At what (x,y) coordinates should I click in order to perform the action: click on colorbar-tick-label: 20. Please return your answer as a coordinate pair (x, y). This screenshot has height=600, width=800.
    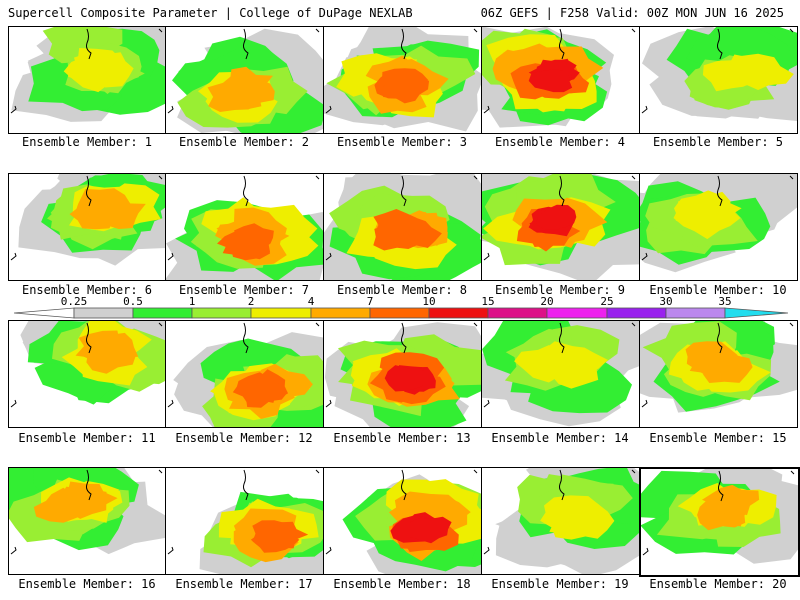
    Looking at the image, I should click on (547, 301).